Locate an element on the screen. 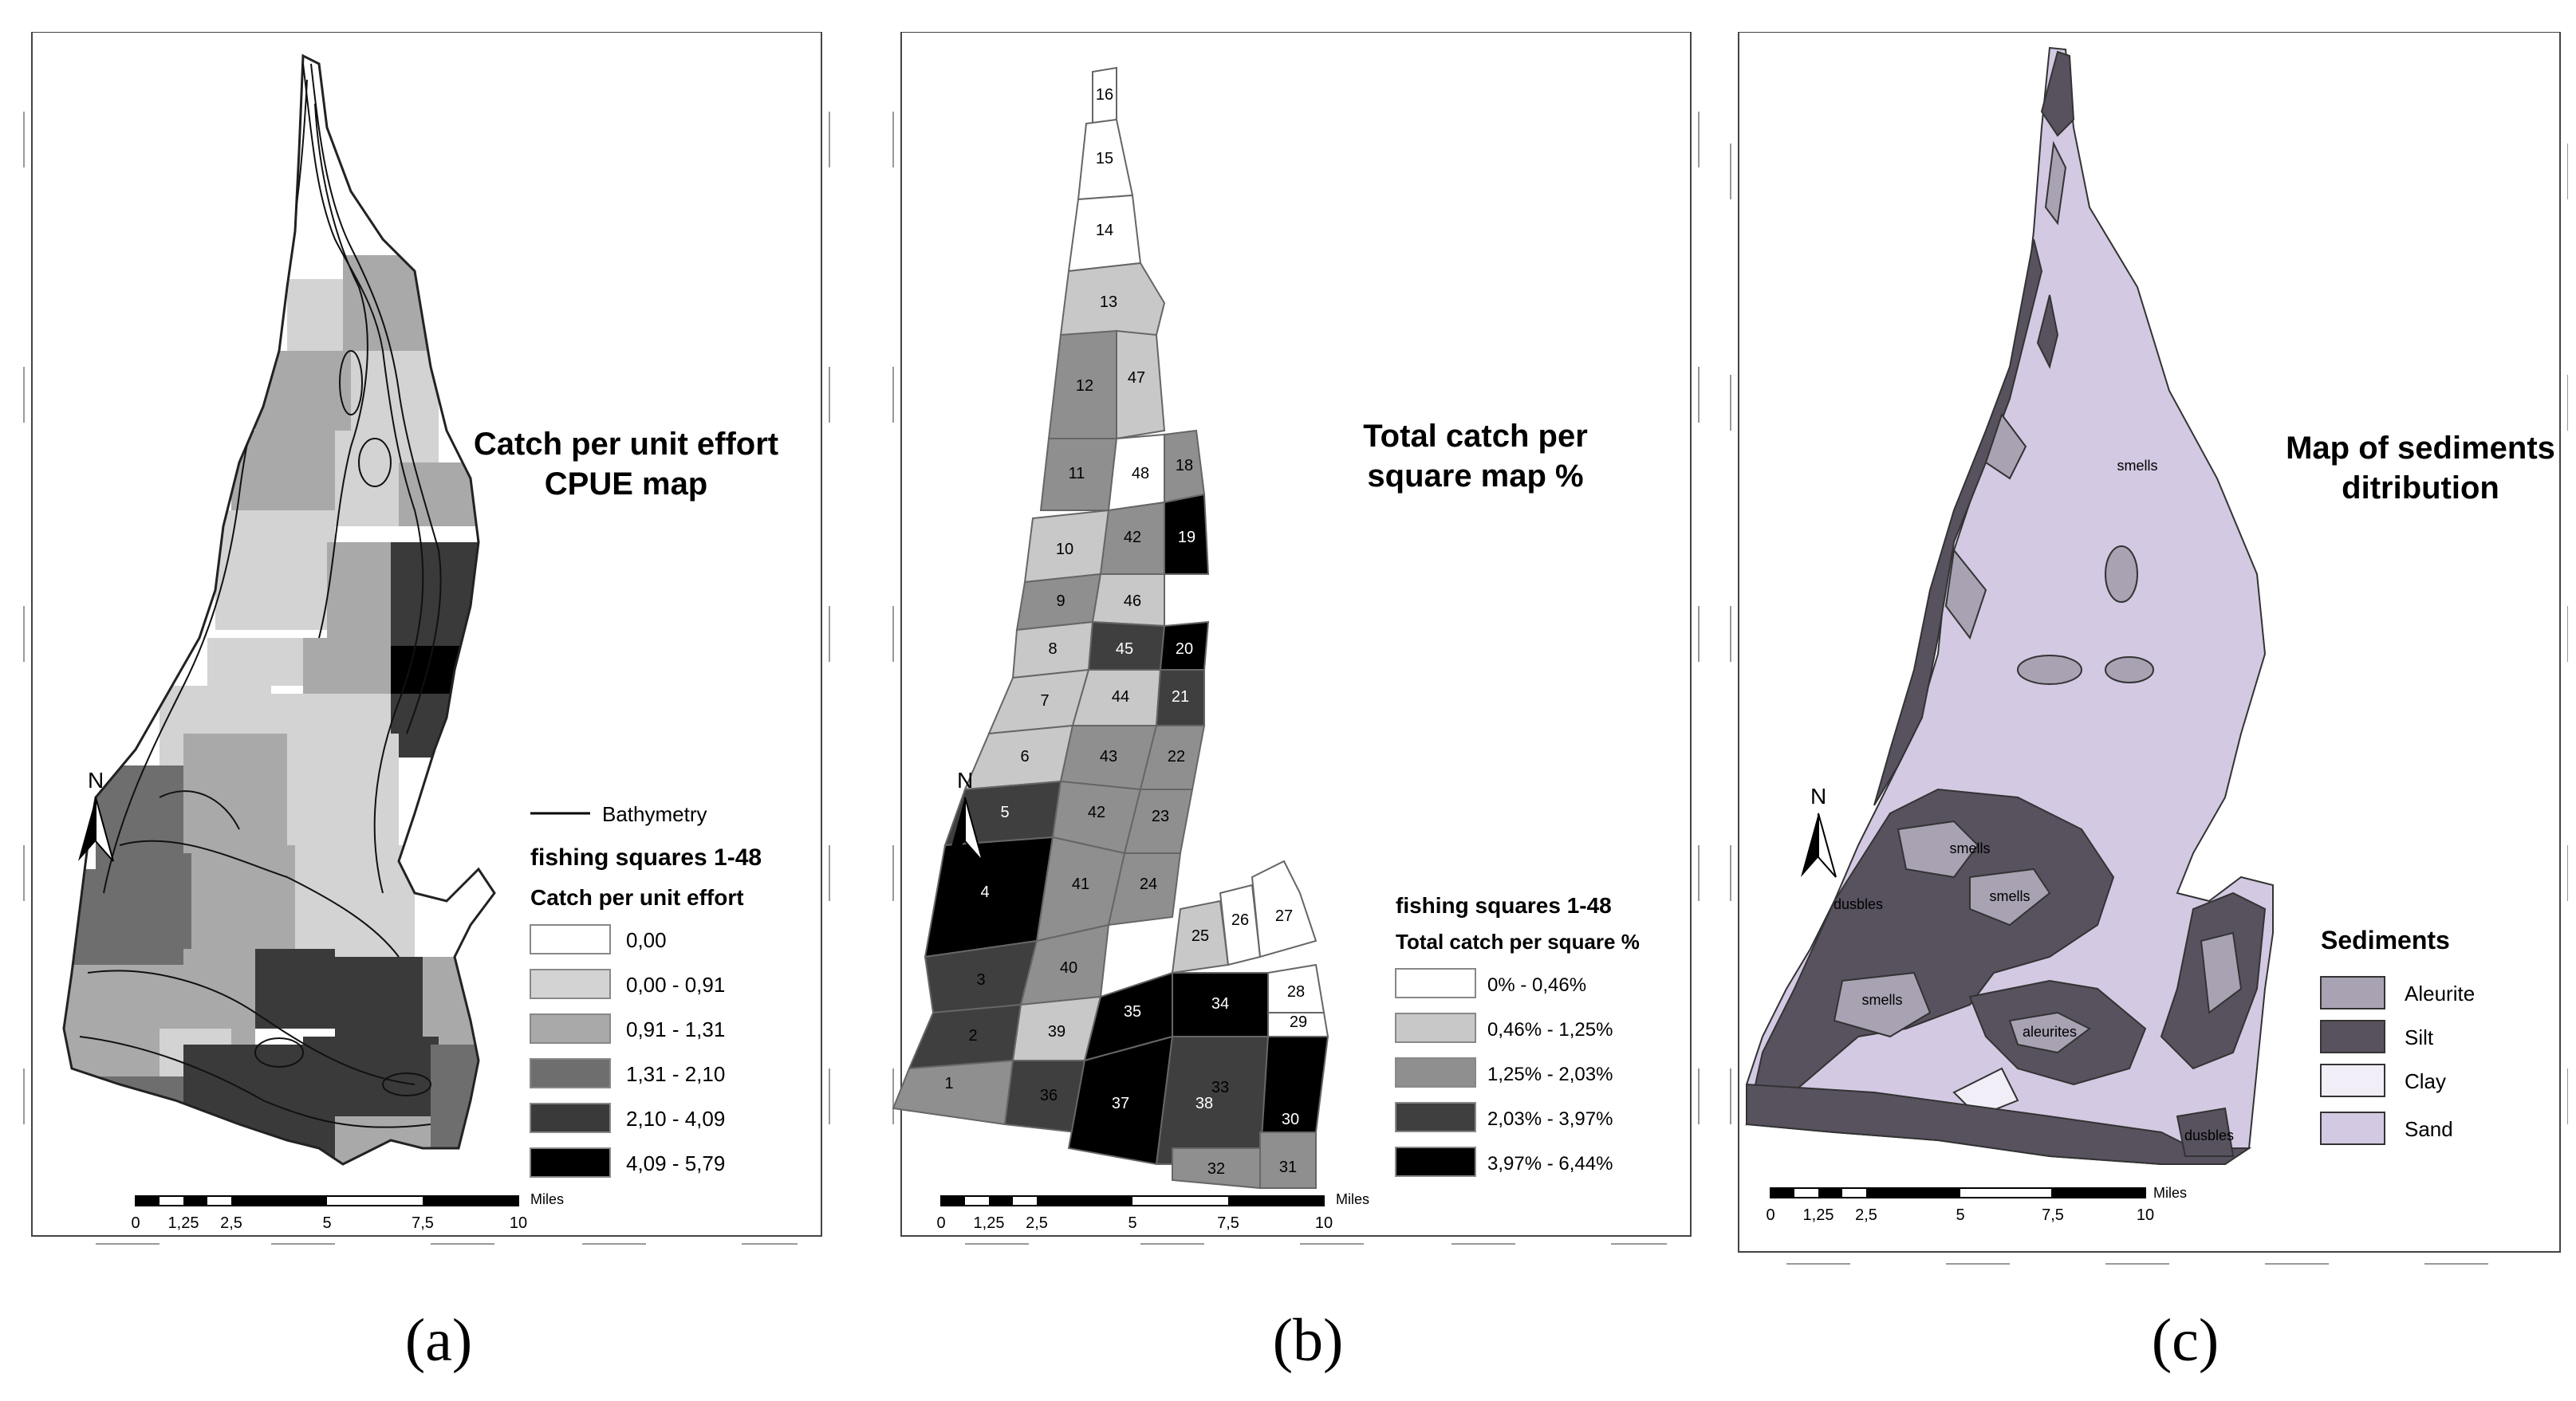 Image resolution: width=2576 pixels, height=1401 pixels. legend-item: 2,10 - 4,09 is located at coordinates (627, 1118).